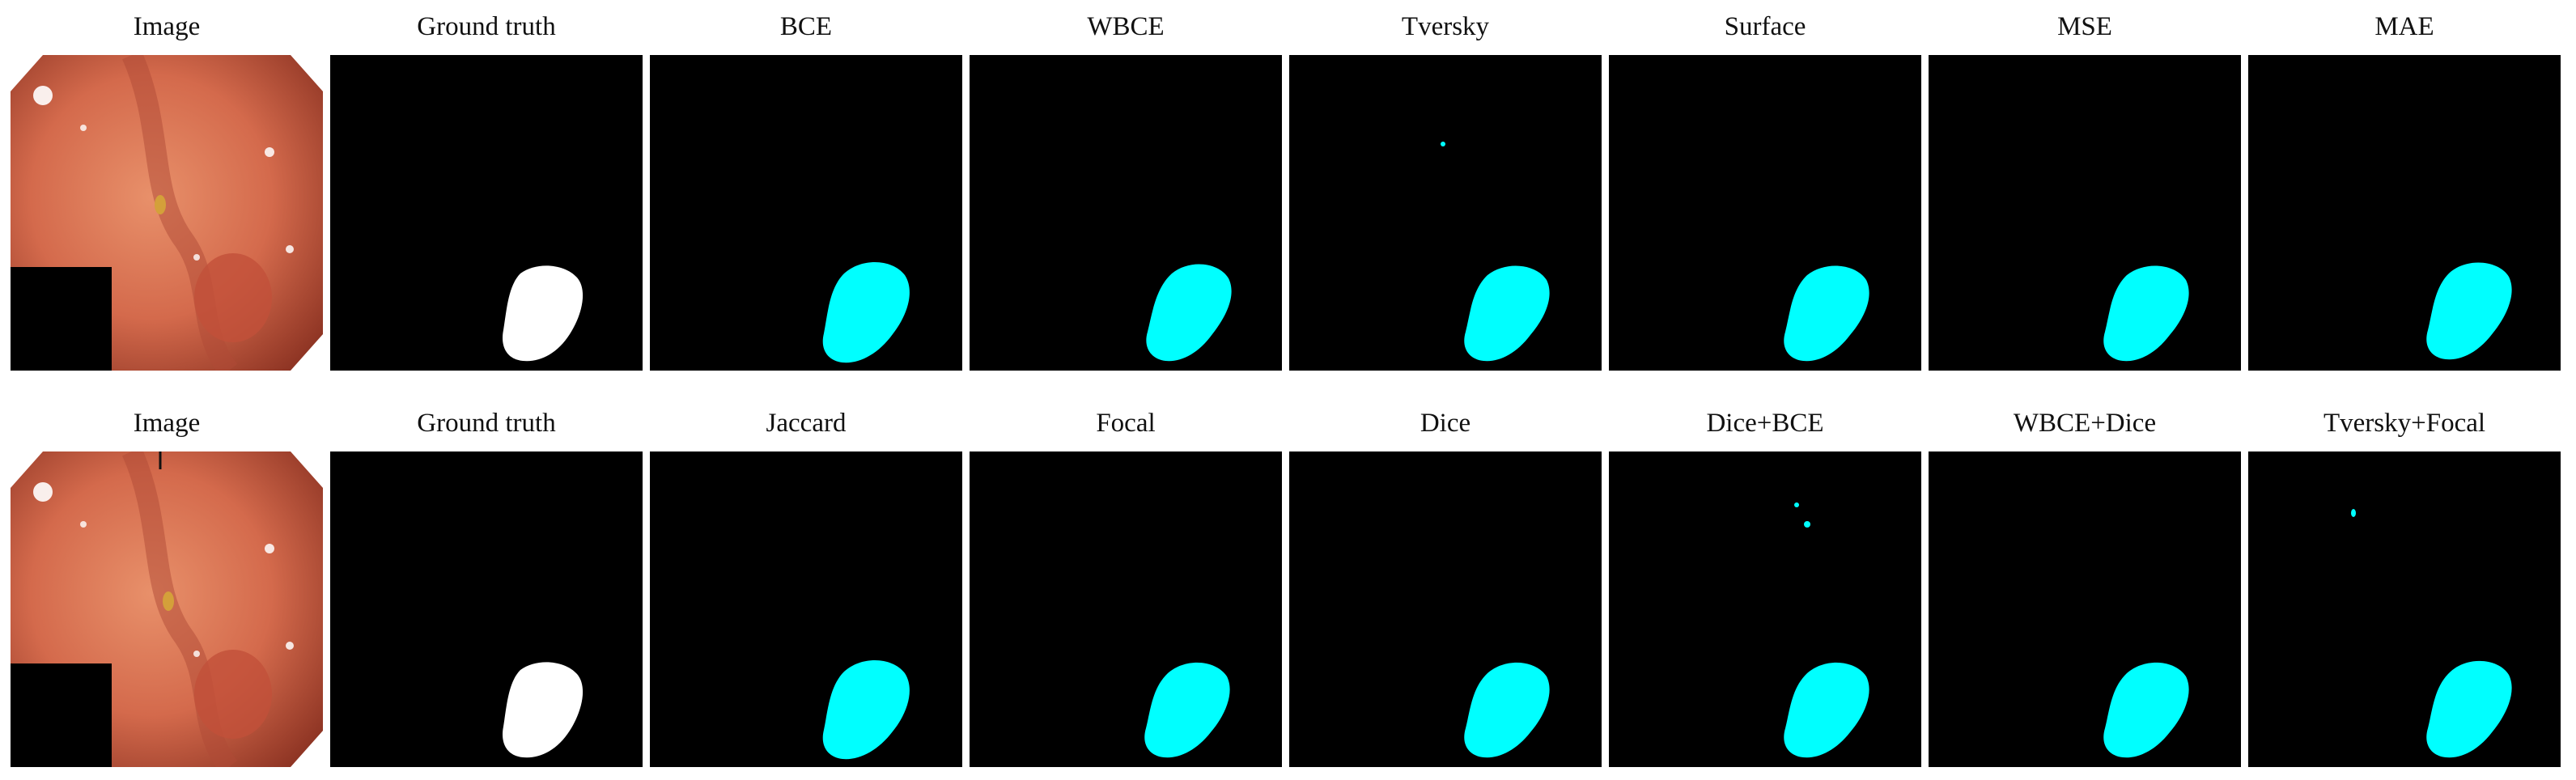 This screenshot has height=780, width=2576. I want to click on wbce-mask, so click(1126, 213).